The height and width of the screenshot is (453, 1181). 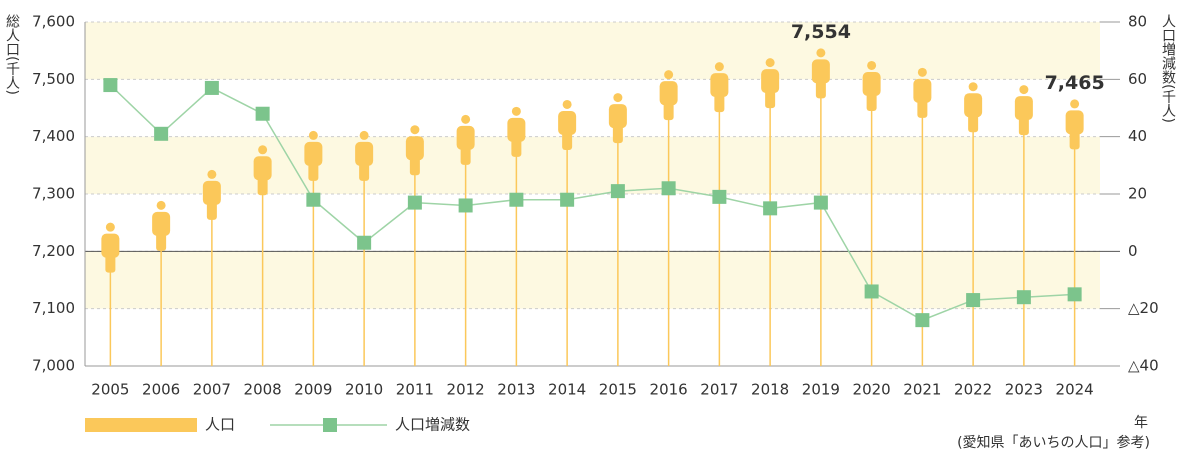 What do you see at coordinates (1024, 390) in the screenshot?
I see `x-tick-label: 2023` at bounding box center [1024, 390].